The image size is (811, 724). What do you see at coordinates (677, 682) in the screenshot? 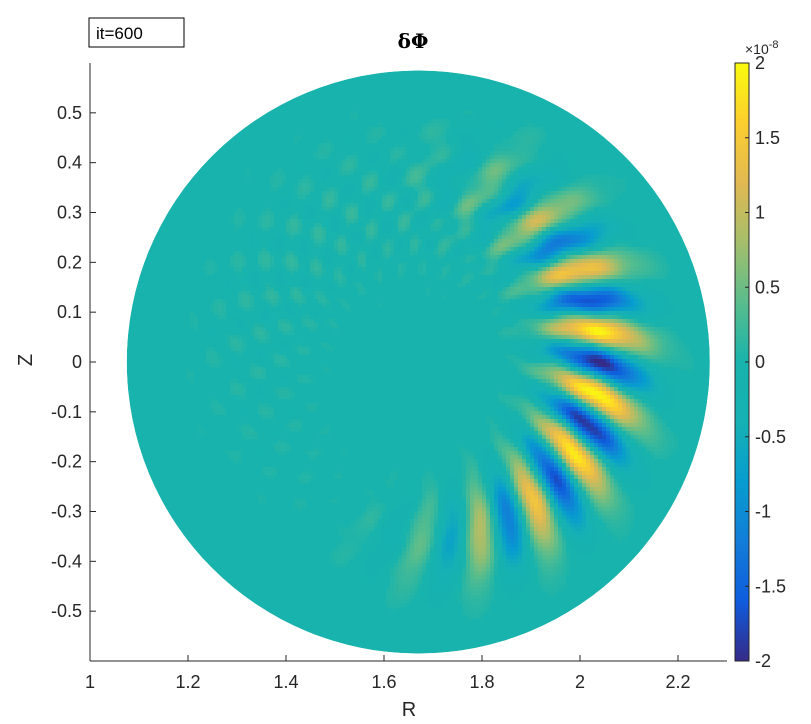
I see `x-tick-label: 2.2` at bounding box center [677, 682].